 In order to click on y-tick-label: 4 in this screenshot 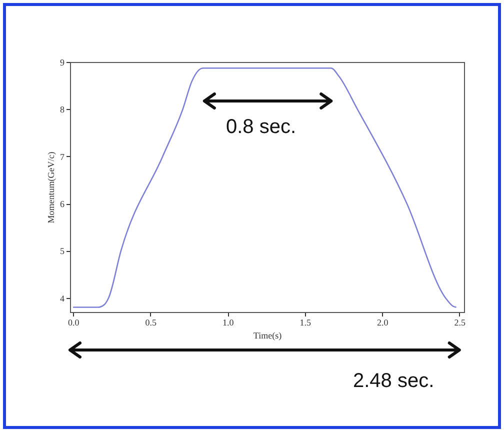, I will do `click(62, 298)`.